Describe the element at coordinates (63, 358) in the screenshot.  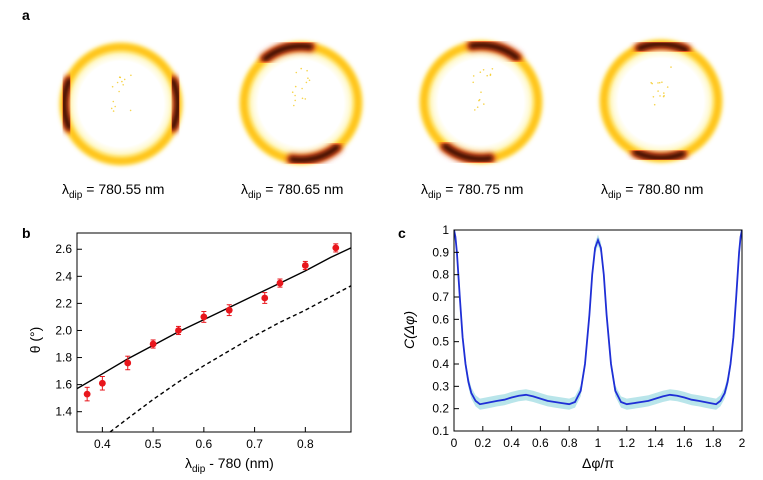
I see `chart-b-ytick-label: 1.8` at that location.